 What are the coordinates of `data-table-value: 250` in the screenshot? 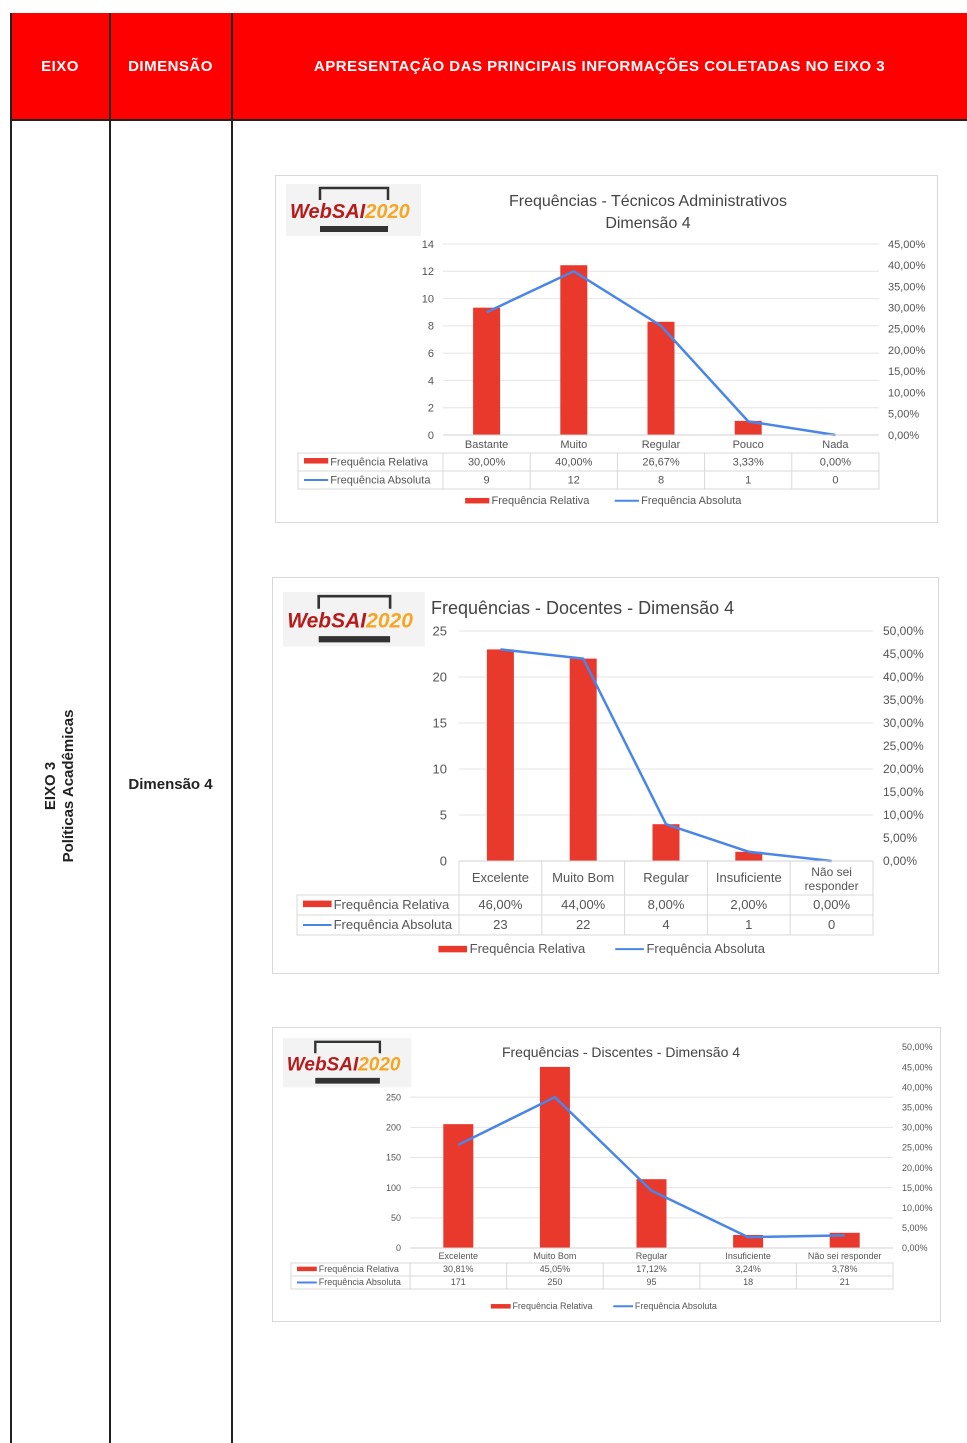 It's located at (554, 1282).